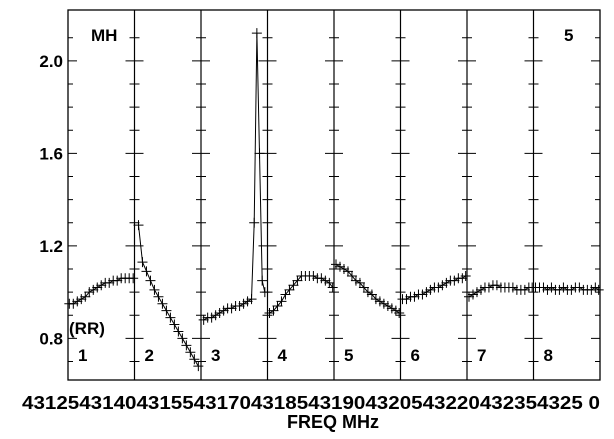 The image size is (614, 439). Describe the element at coordinates (348, 355) in the screenshot. I see `panel-label: 5` at that location.